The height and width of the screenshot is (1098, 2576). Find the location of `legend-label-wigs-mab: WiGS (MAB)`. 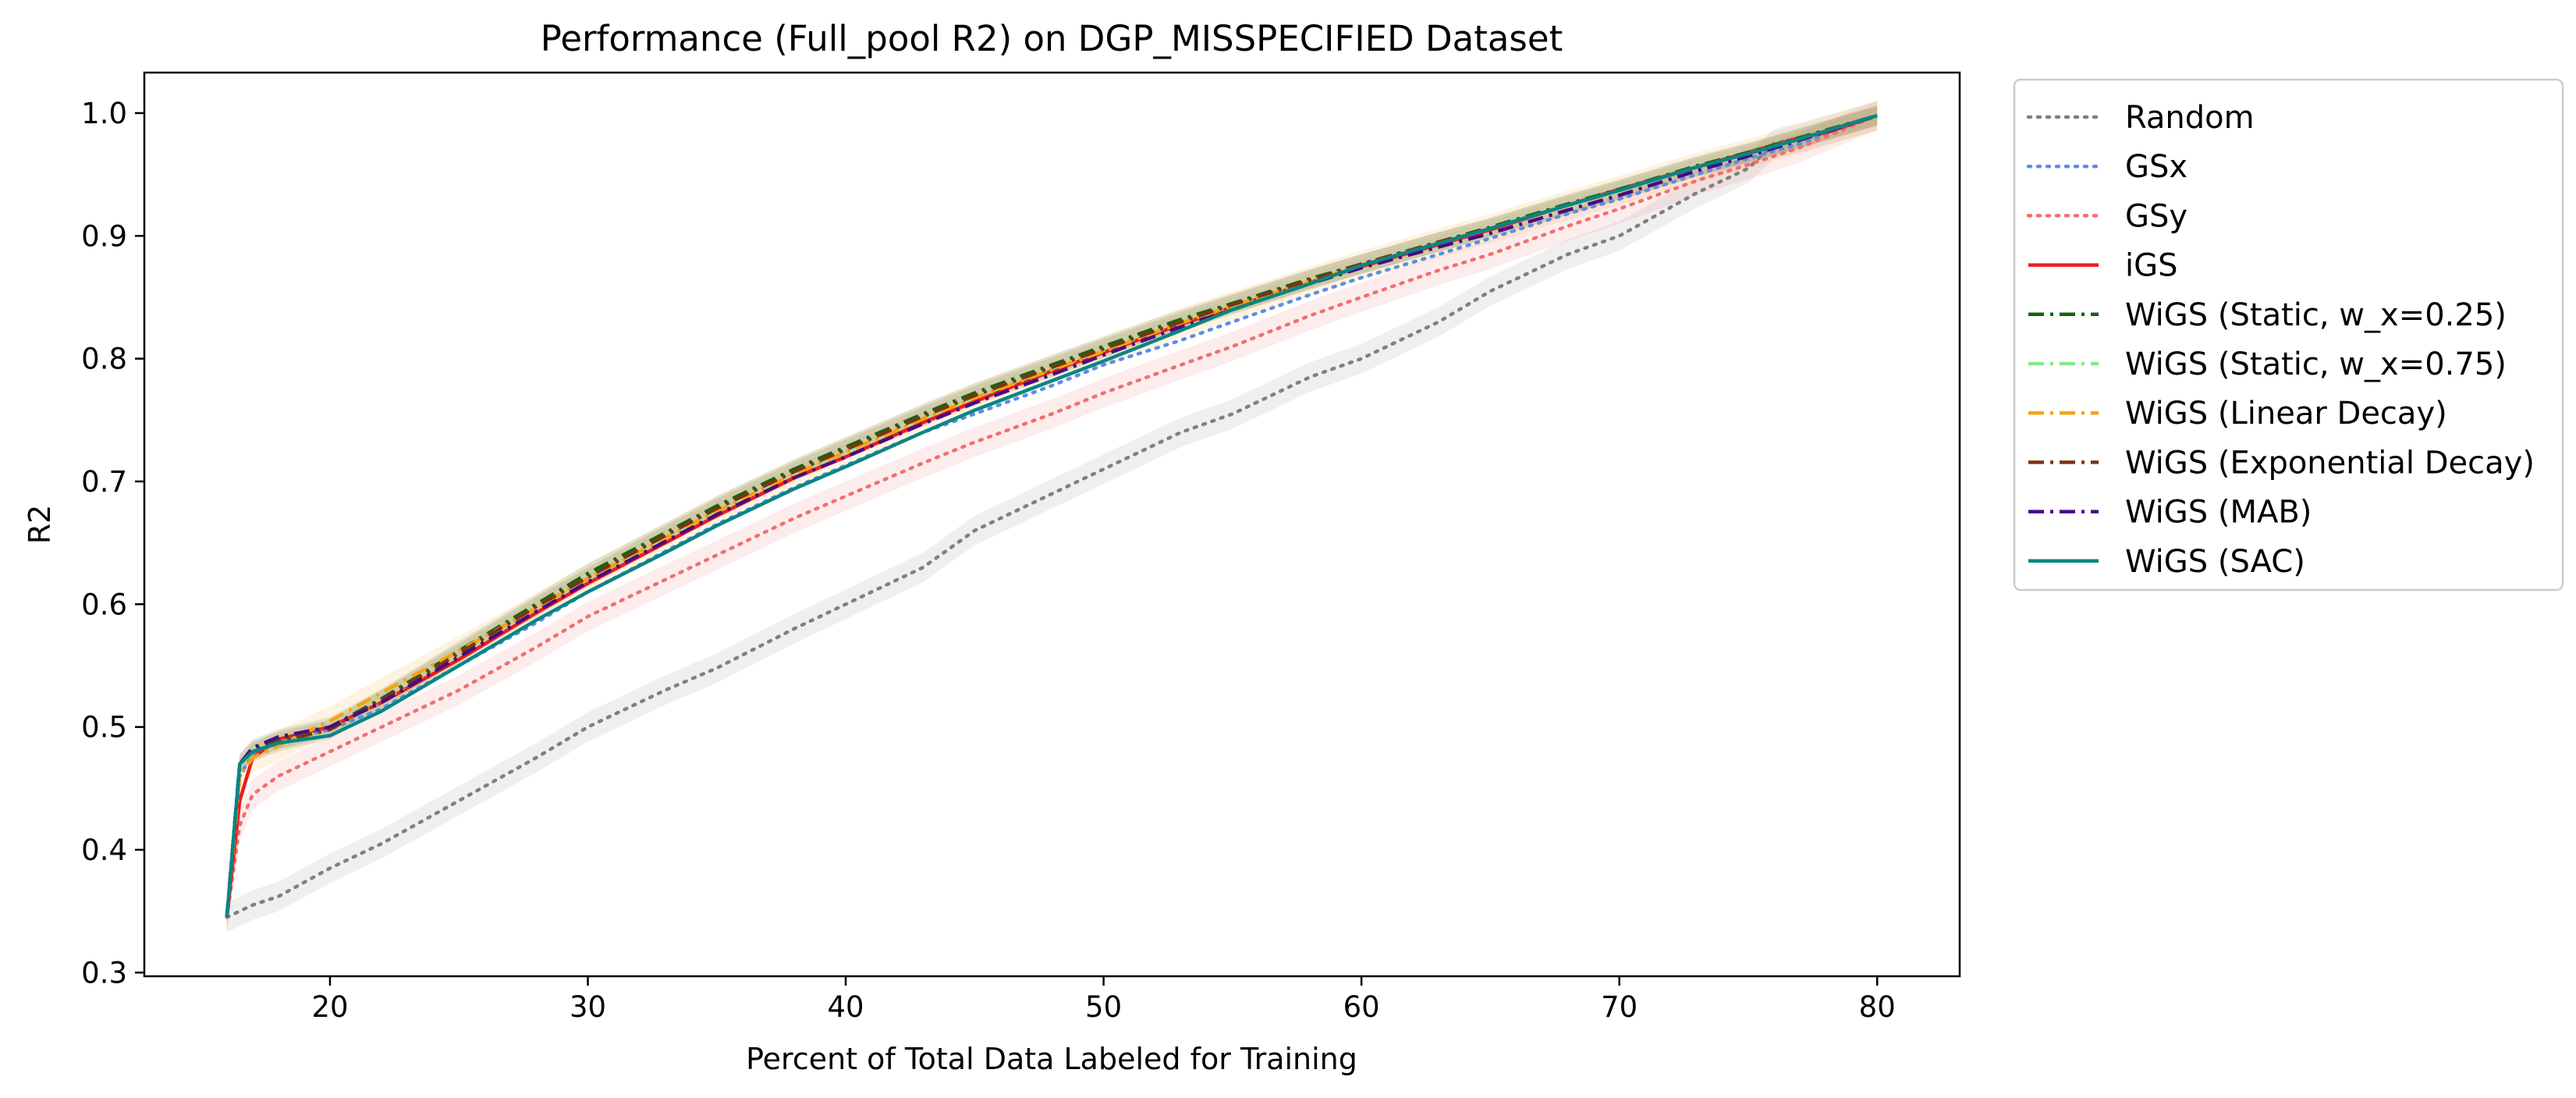

legend-label-wigs-mab: WiGS (MAB) is located at coordinates (2218, 513).